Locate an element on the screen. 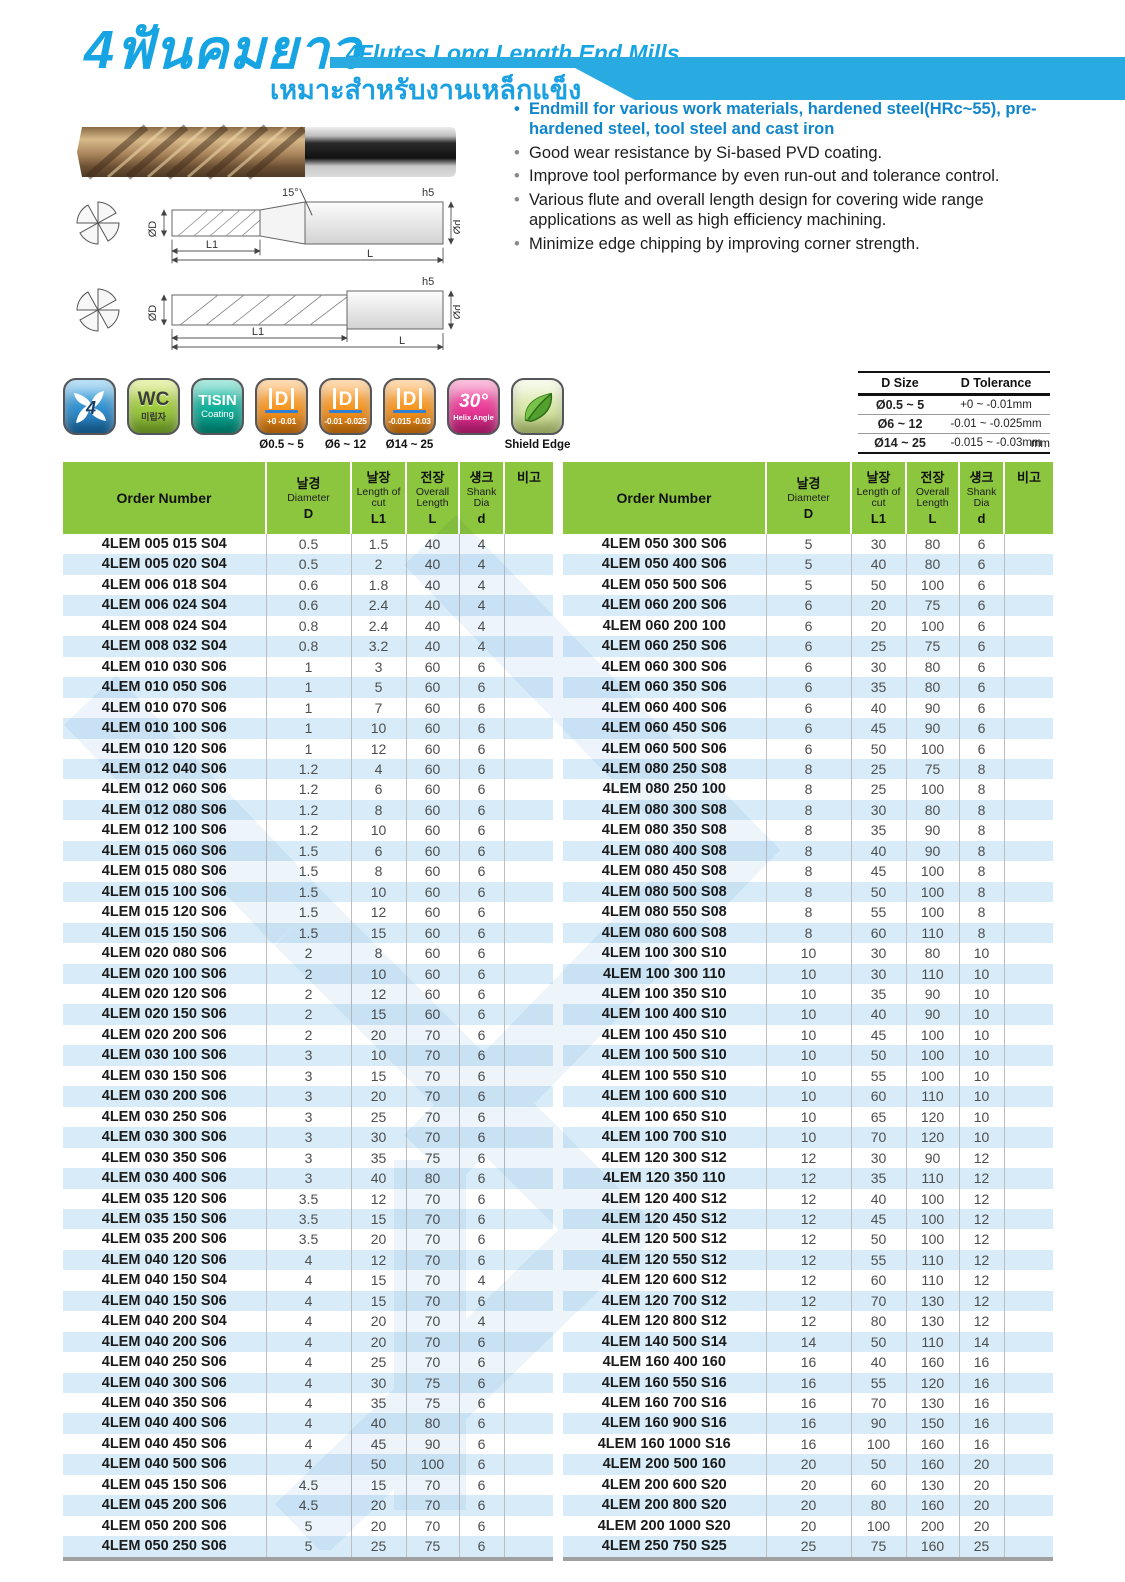 The width and height of the screenshot is (1125, 1582). table-row: 4LEM 050 300 S06 5 30 80 6 is located at coordinates (808, 544).